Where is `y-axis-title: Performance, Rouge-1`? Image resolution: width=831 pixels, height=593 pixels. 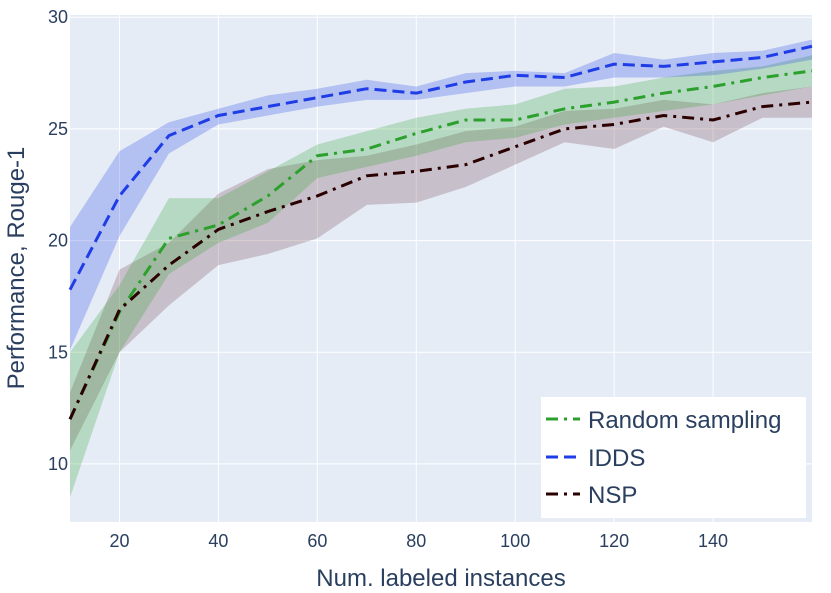 y-axis-title: Performance, Rouge-1 is located at coordinates (16, 268).